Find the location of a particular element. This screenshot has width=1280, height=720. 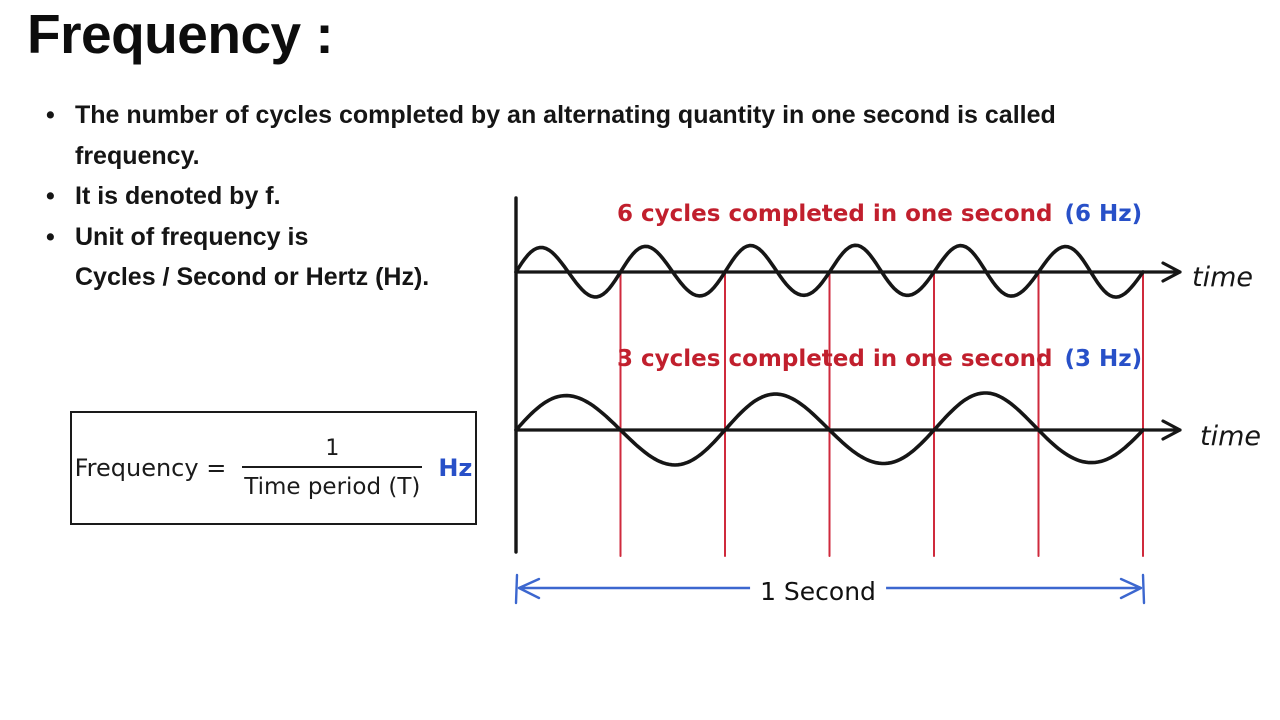

bullet-line: Cycles / Second or Hertz (Hz). is located at coordinates (252, 277).